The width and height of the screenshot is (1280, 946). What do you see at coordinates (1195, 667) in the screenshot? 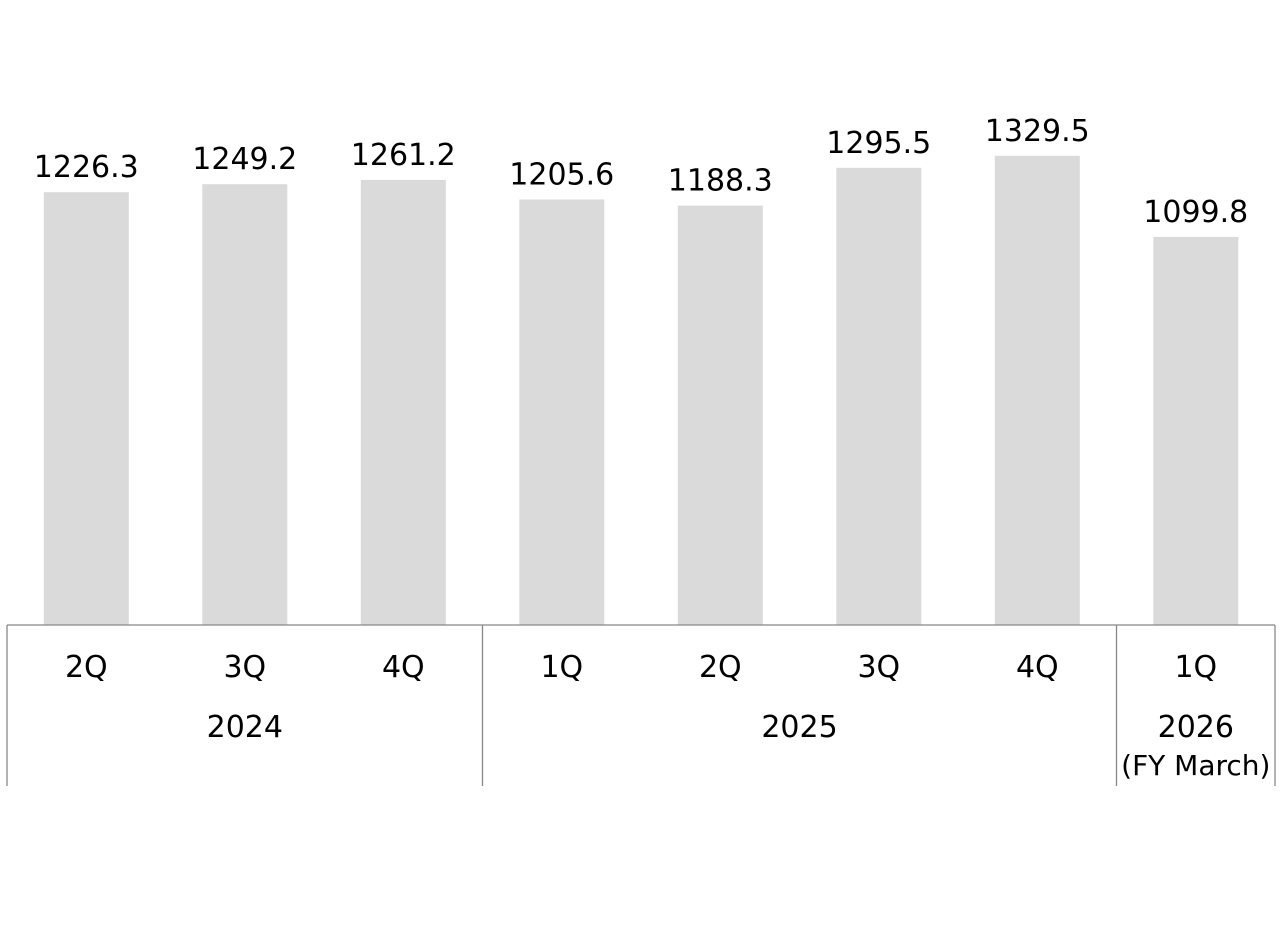
I see `quarter-label-7: 1Q` at bounding box center [1195, 667].